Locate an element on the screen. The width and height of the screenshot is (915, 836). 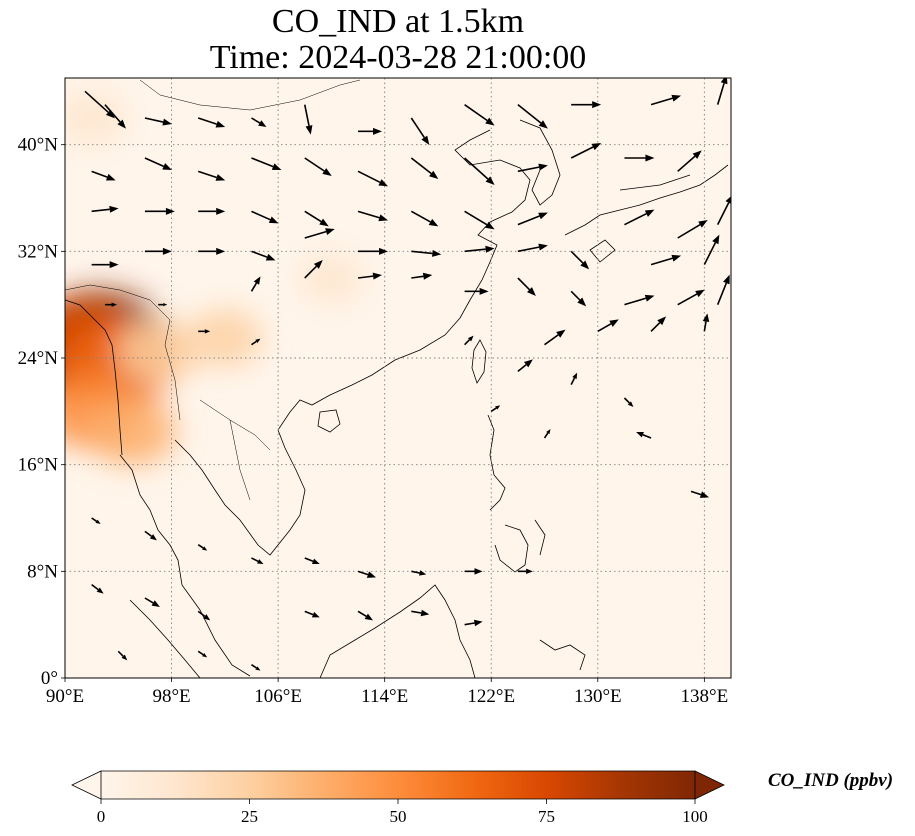
colorbar-label: CO_IND (ppbv) is located at coordinates (831, 780).